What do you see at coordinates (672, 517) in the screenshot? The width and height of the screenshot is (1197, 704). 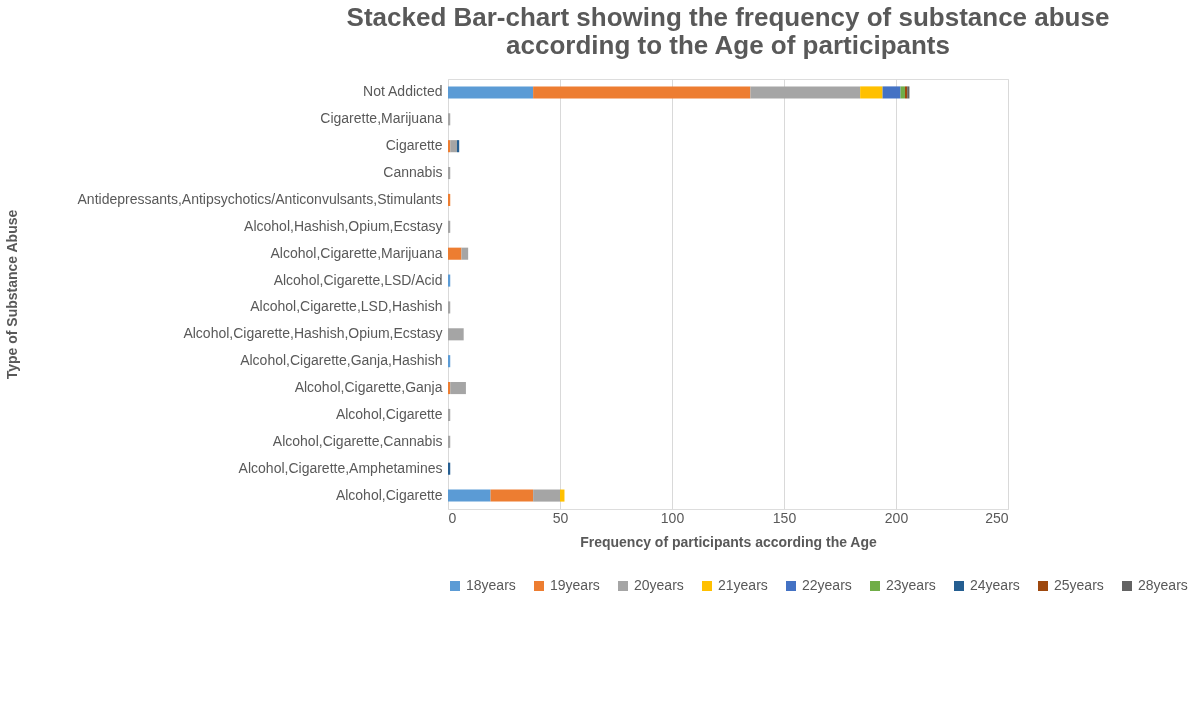 I see `x-tick-label: 100` at bounding box center [672, 517].